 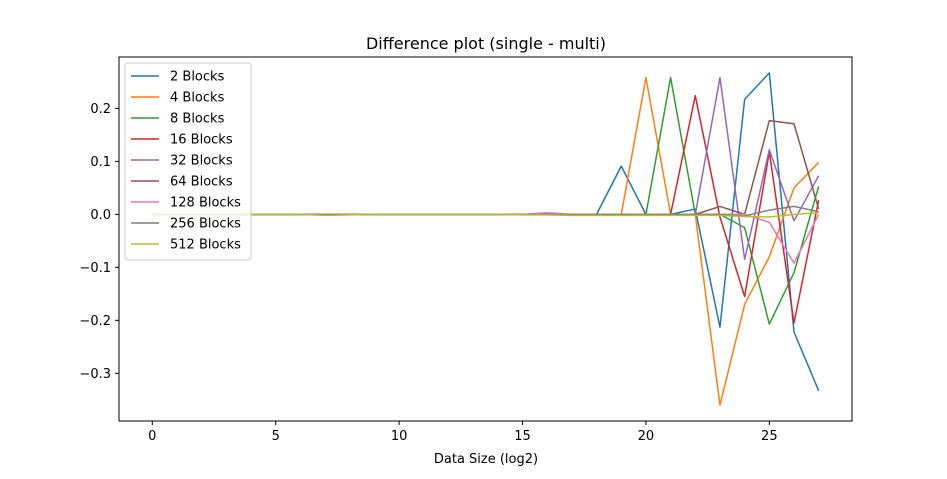 I want to click on legend-label: 512 Blocks, so click(x=205, y=245).